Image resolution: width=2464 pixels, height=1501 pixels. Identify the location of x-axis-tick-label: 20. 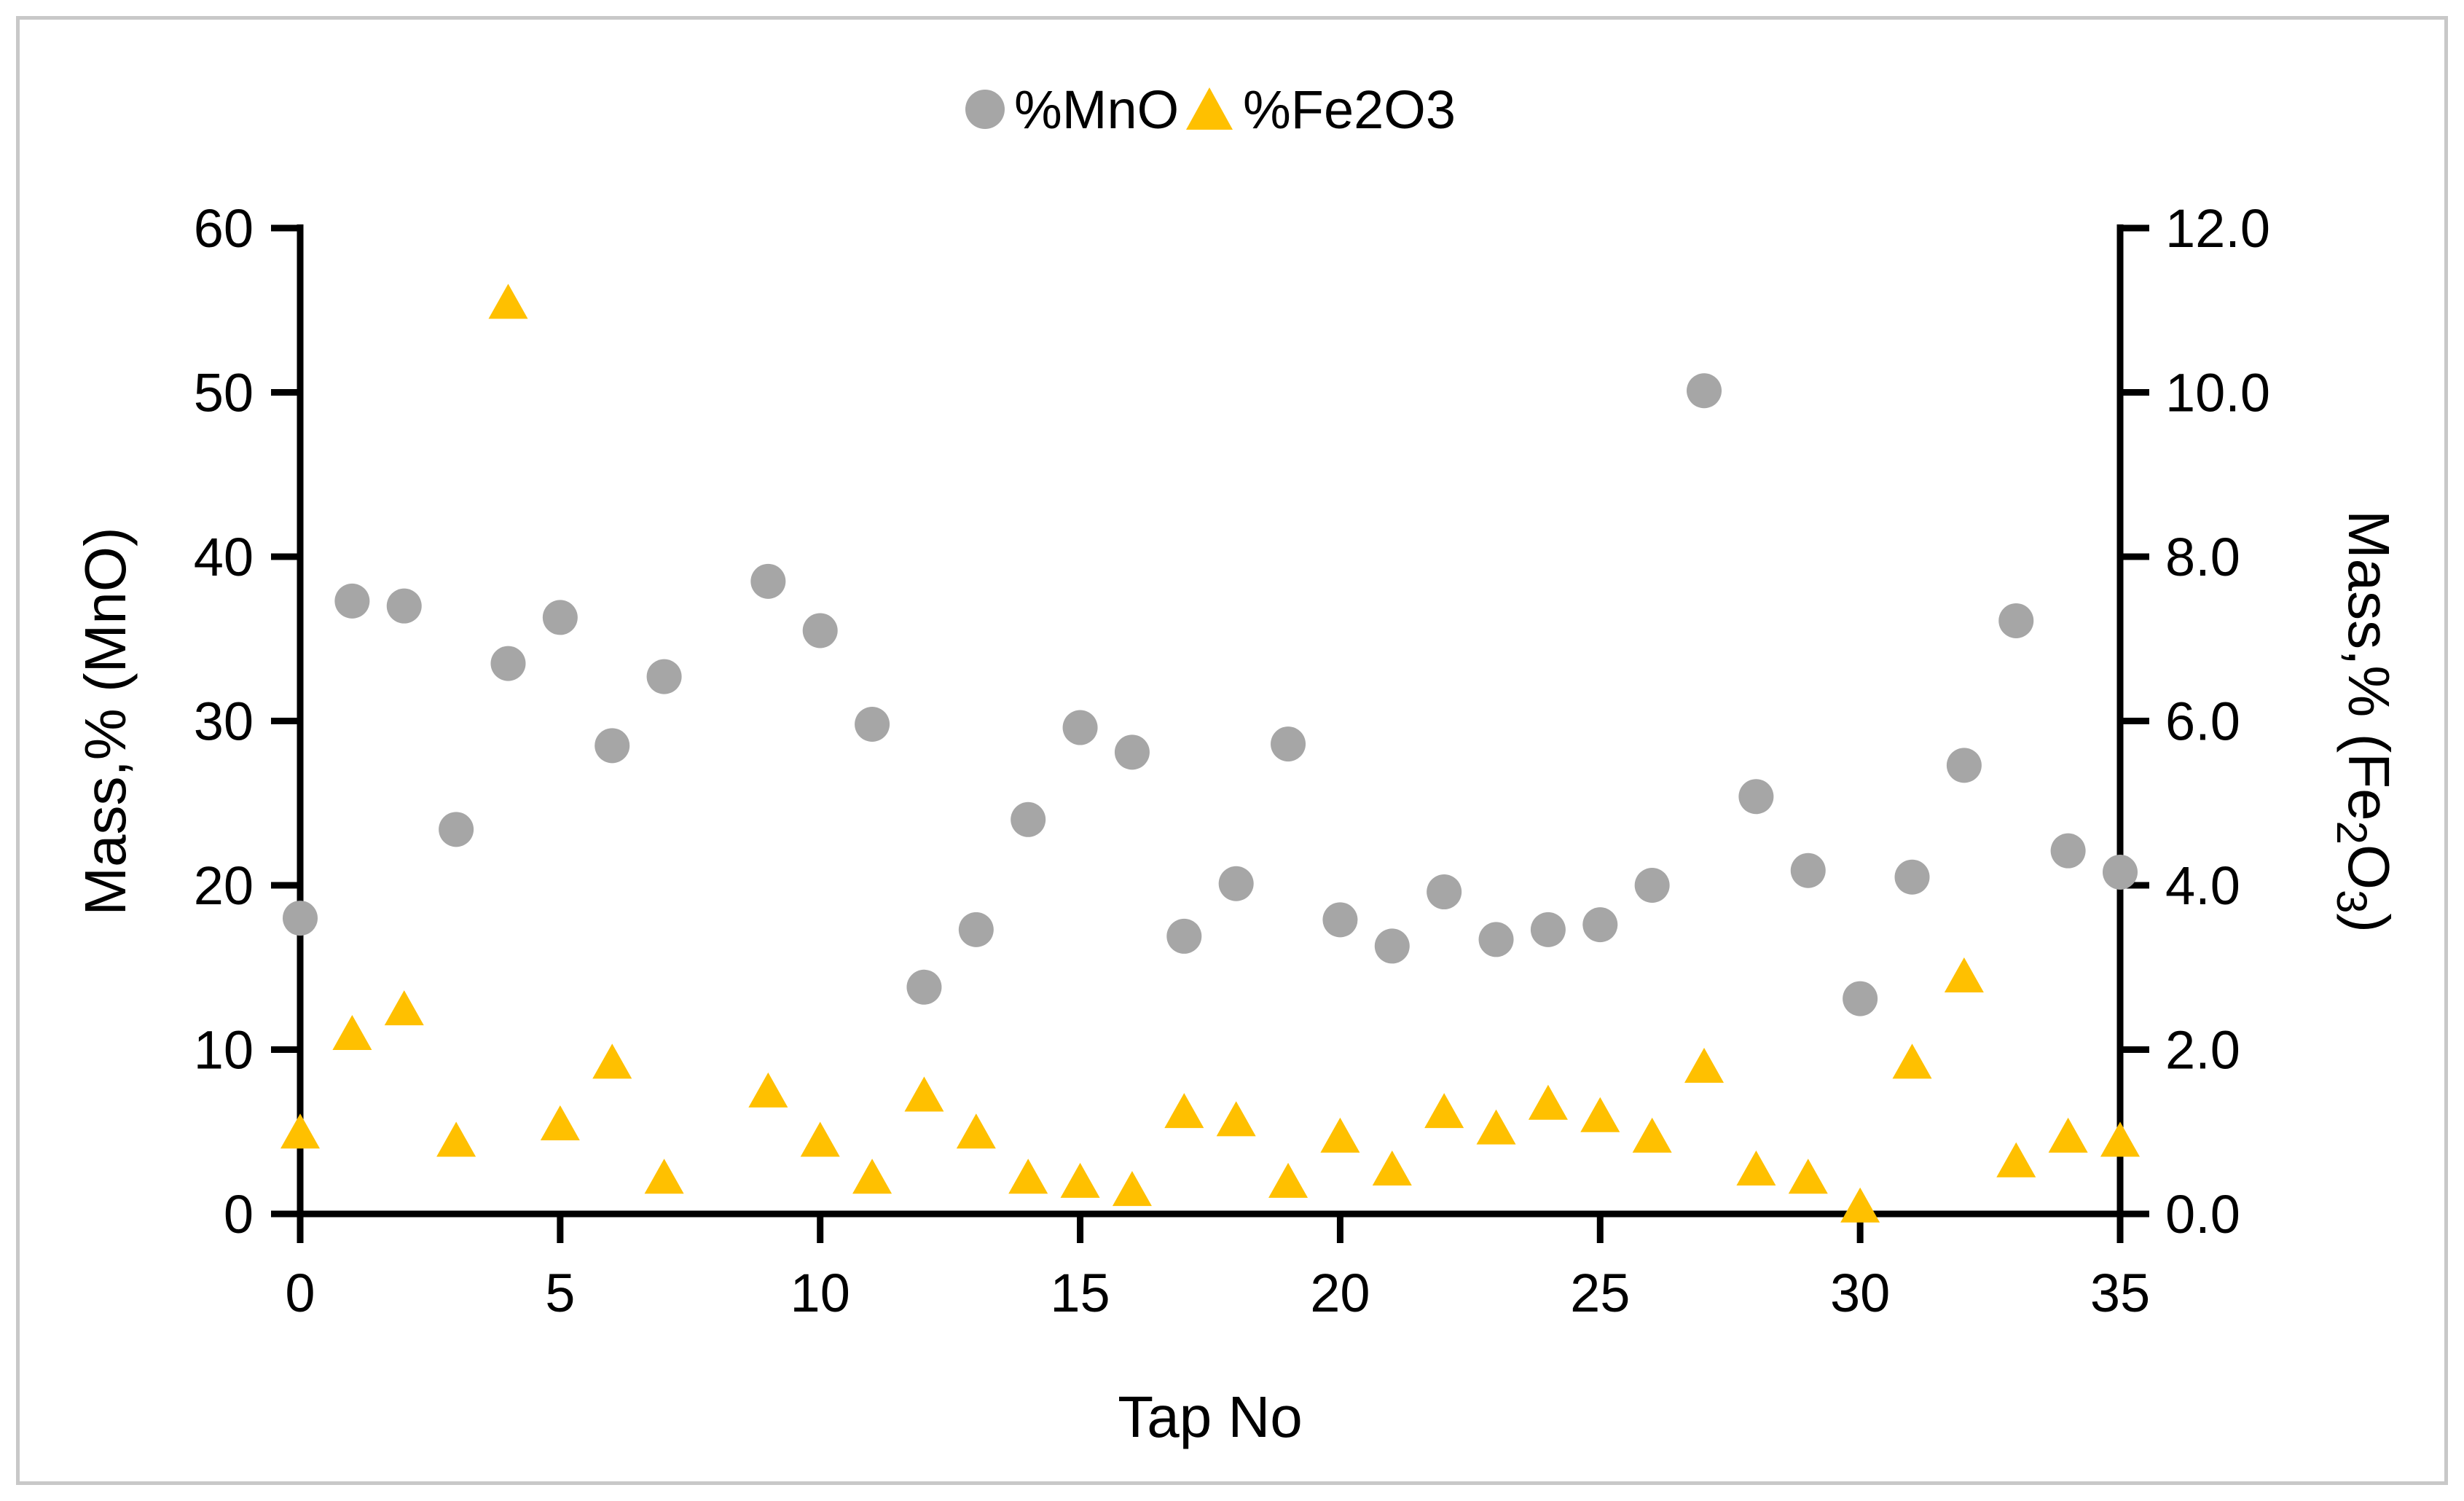
(1340, 1293).